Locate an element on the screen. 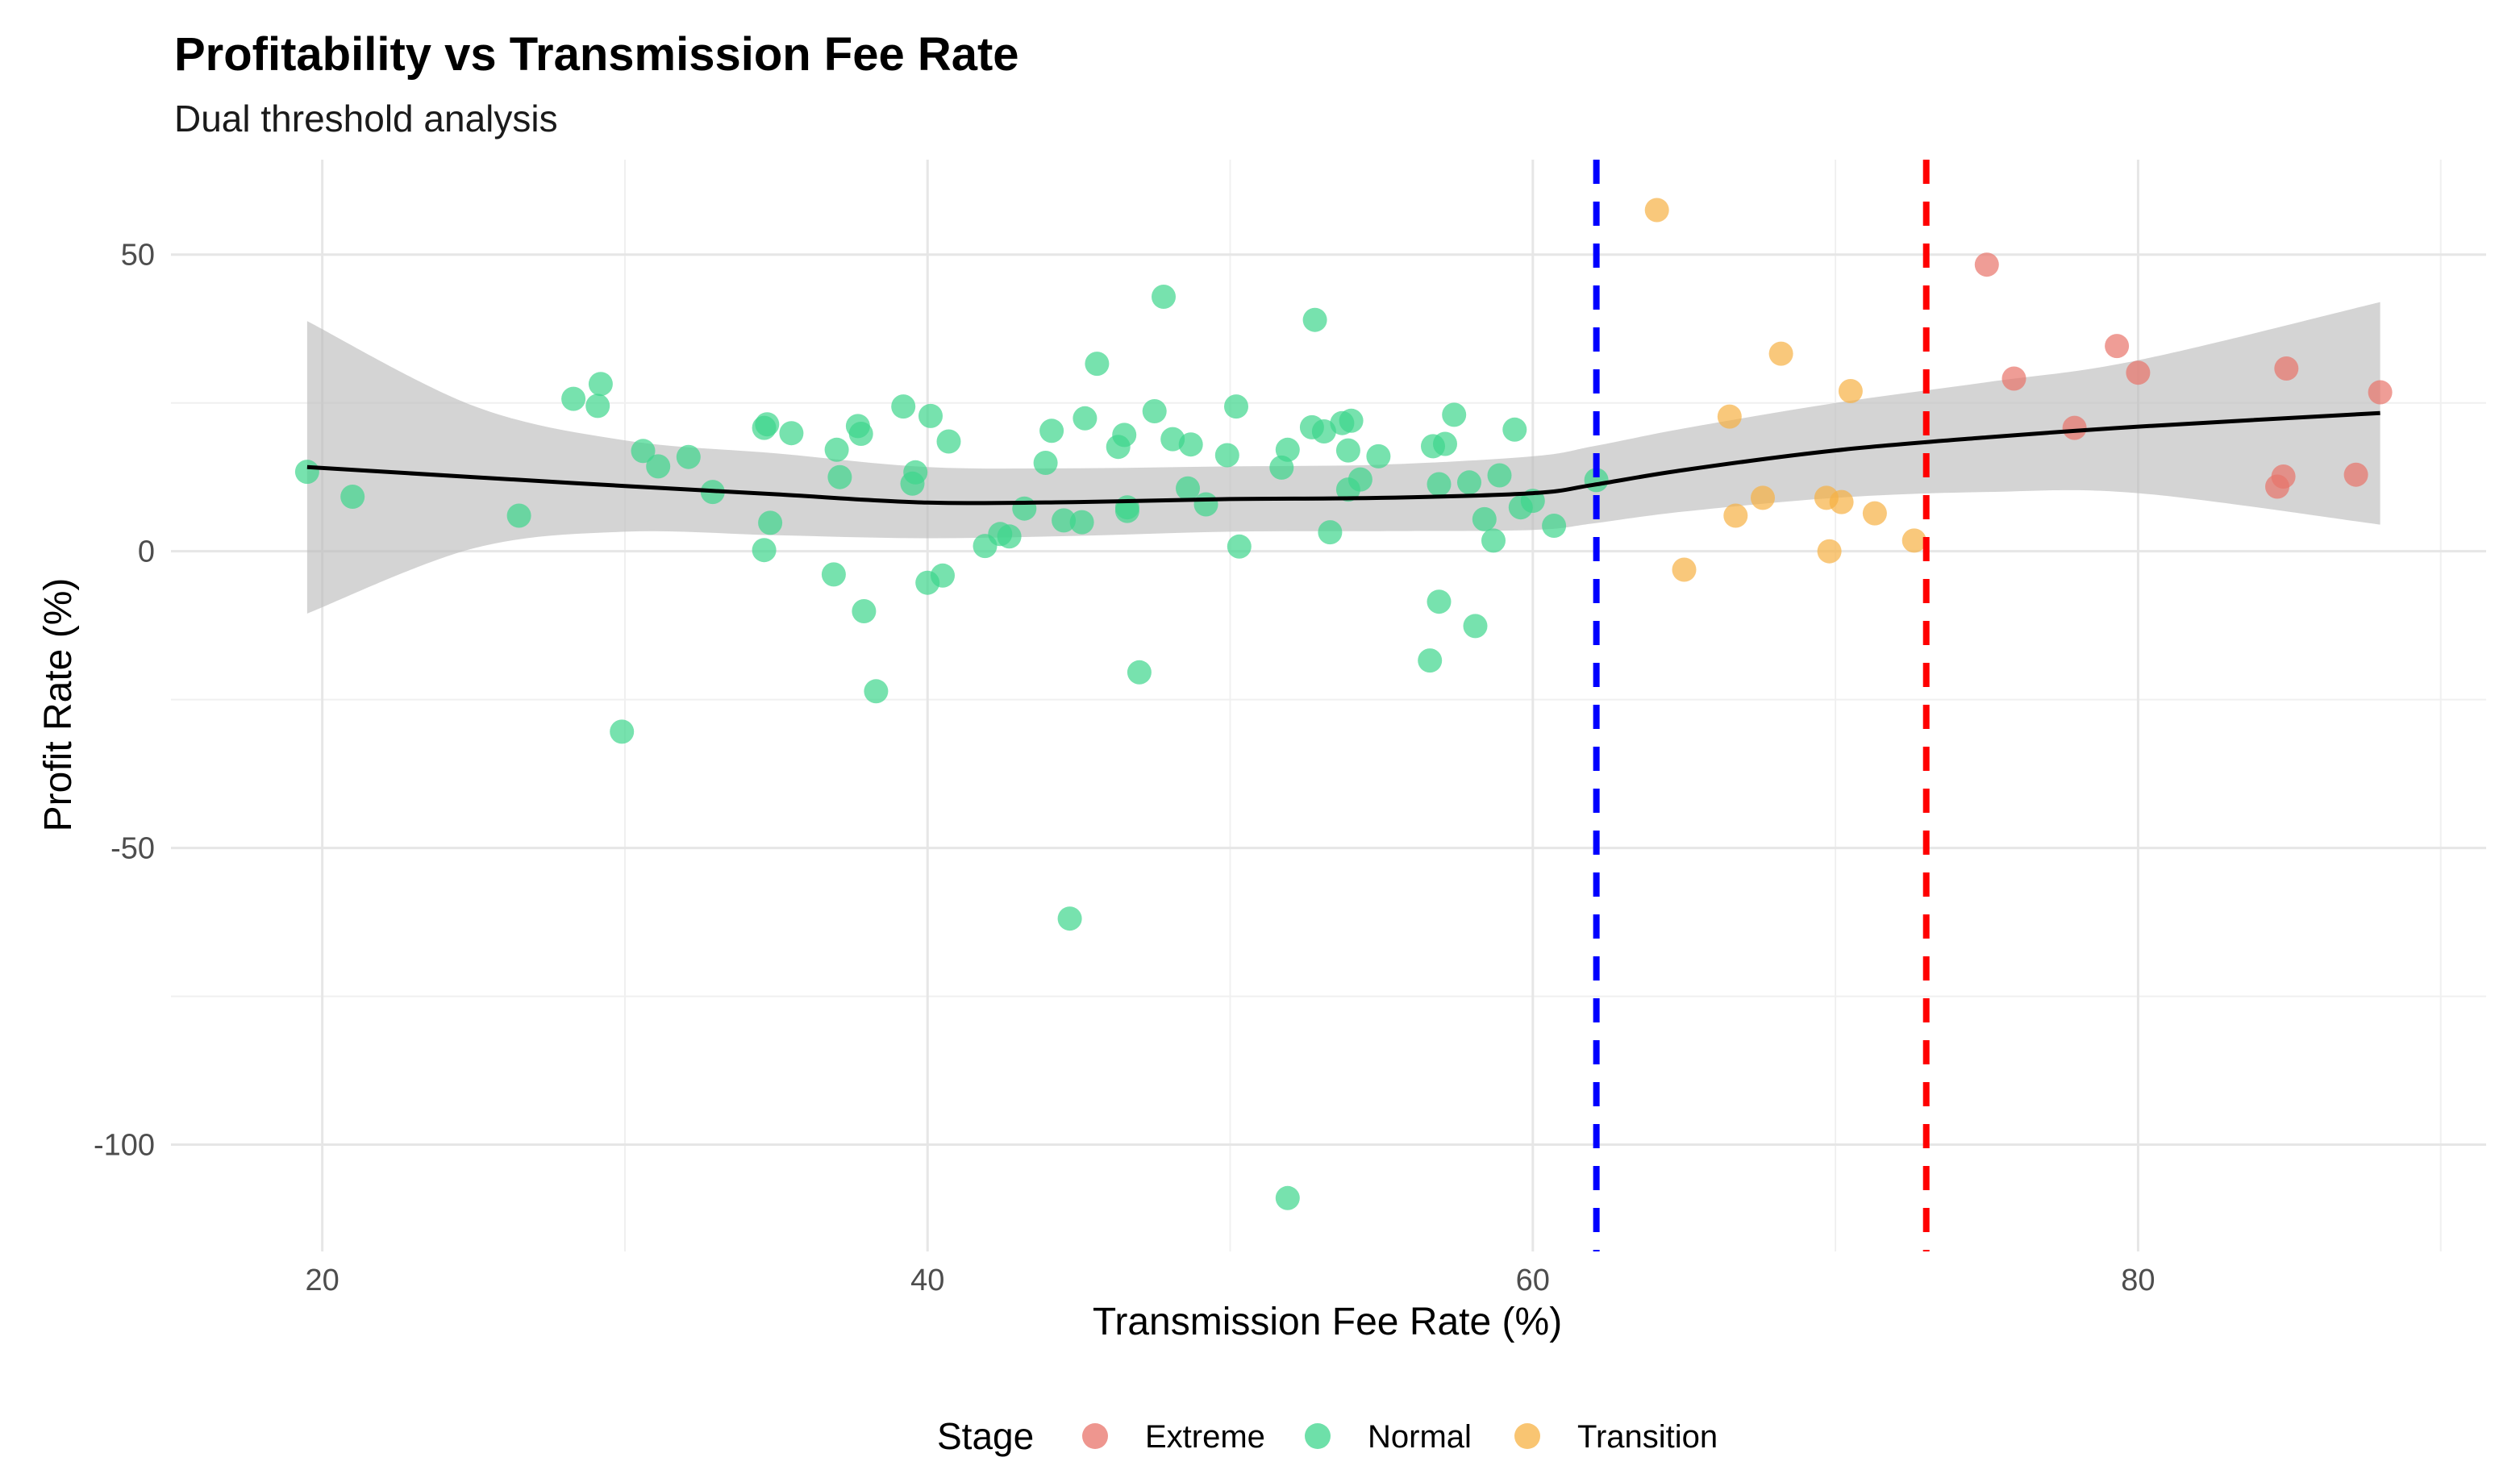 This screenshot has width=2520, height=1474. y-tick-label: -100 is located at coordinates (125, 1146).